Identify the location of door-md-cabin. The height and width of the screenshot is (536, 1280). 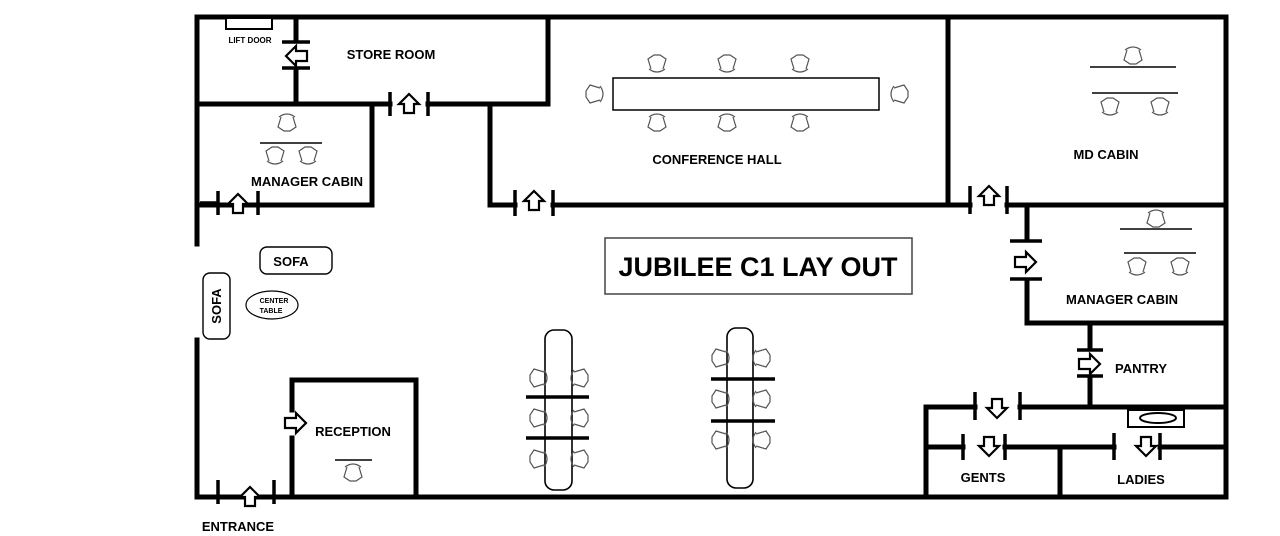
(988, 199).